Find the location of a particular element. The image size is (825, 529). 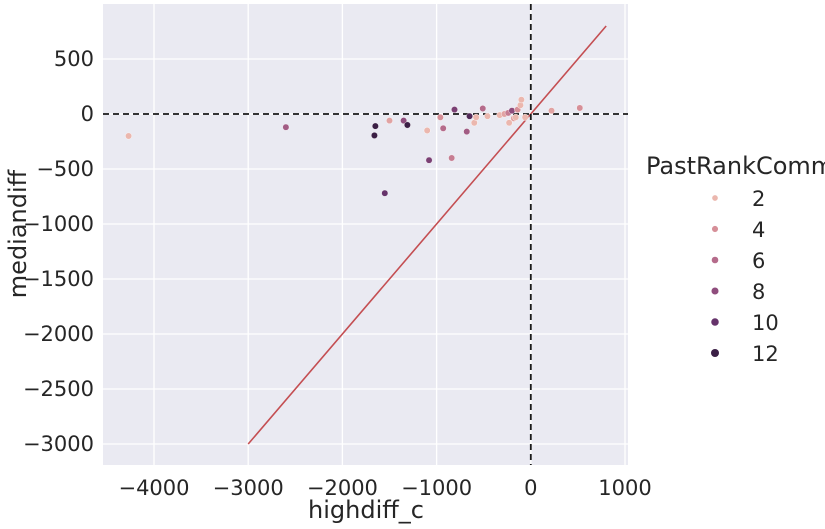

y-tick-label: −2000 is located at coordinates (58, 334).